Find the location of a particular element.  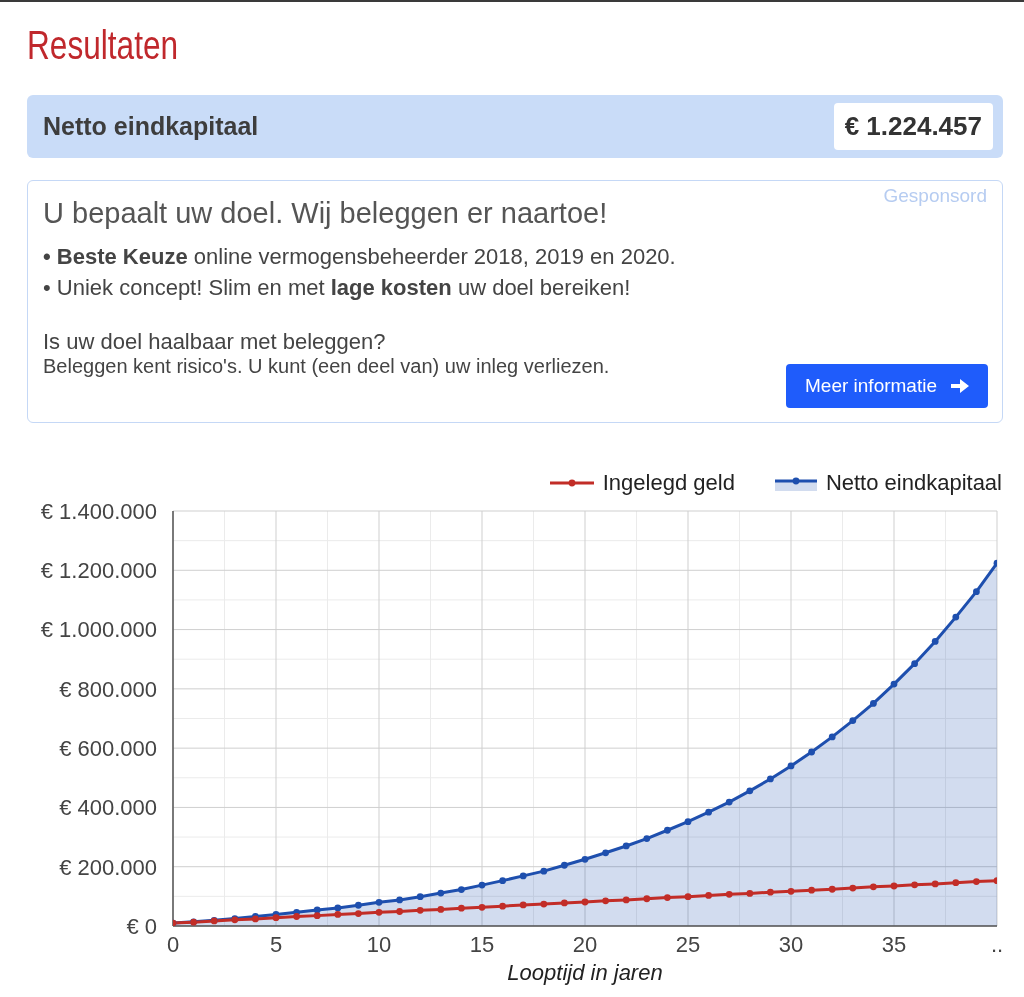

text: online vermogensbeheerder 2018, 2019 en 2020. is located at coordinates (434, 256).